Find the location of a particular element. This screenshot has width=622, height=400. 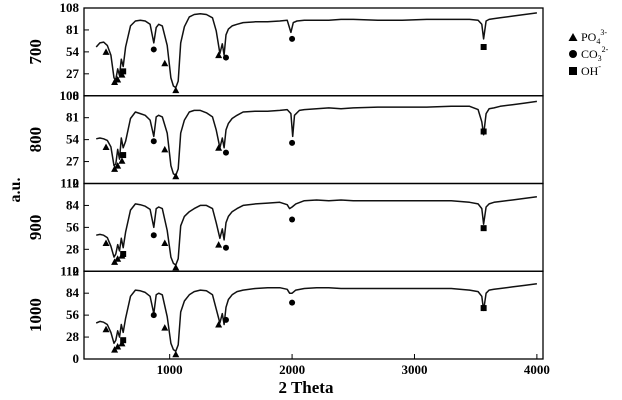

legend-label: CO32- is located at coordinates (595, 54).